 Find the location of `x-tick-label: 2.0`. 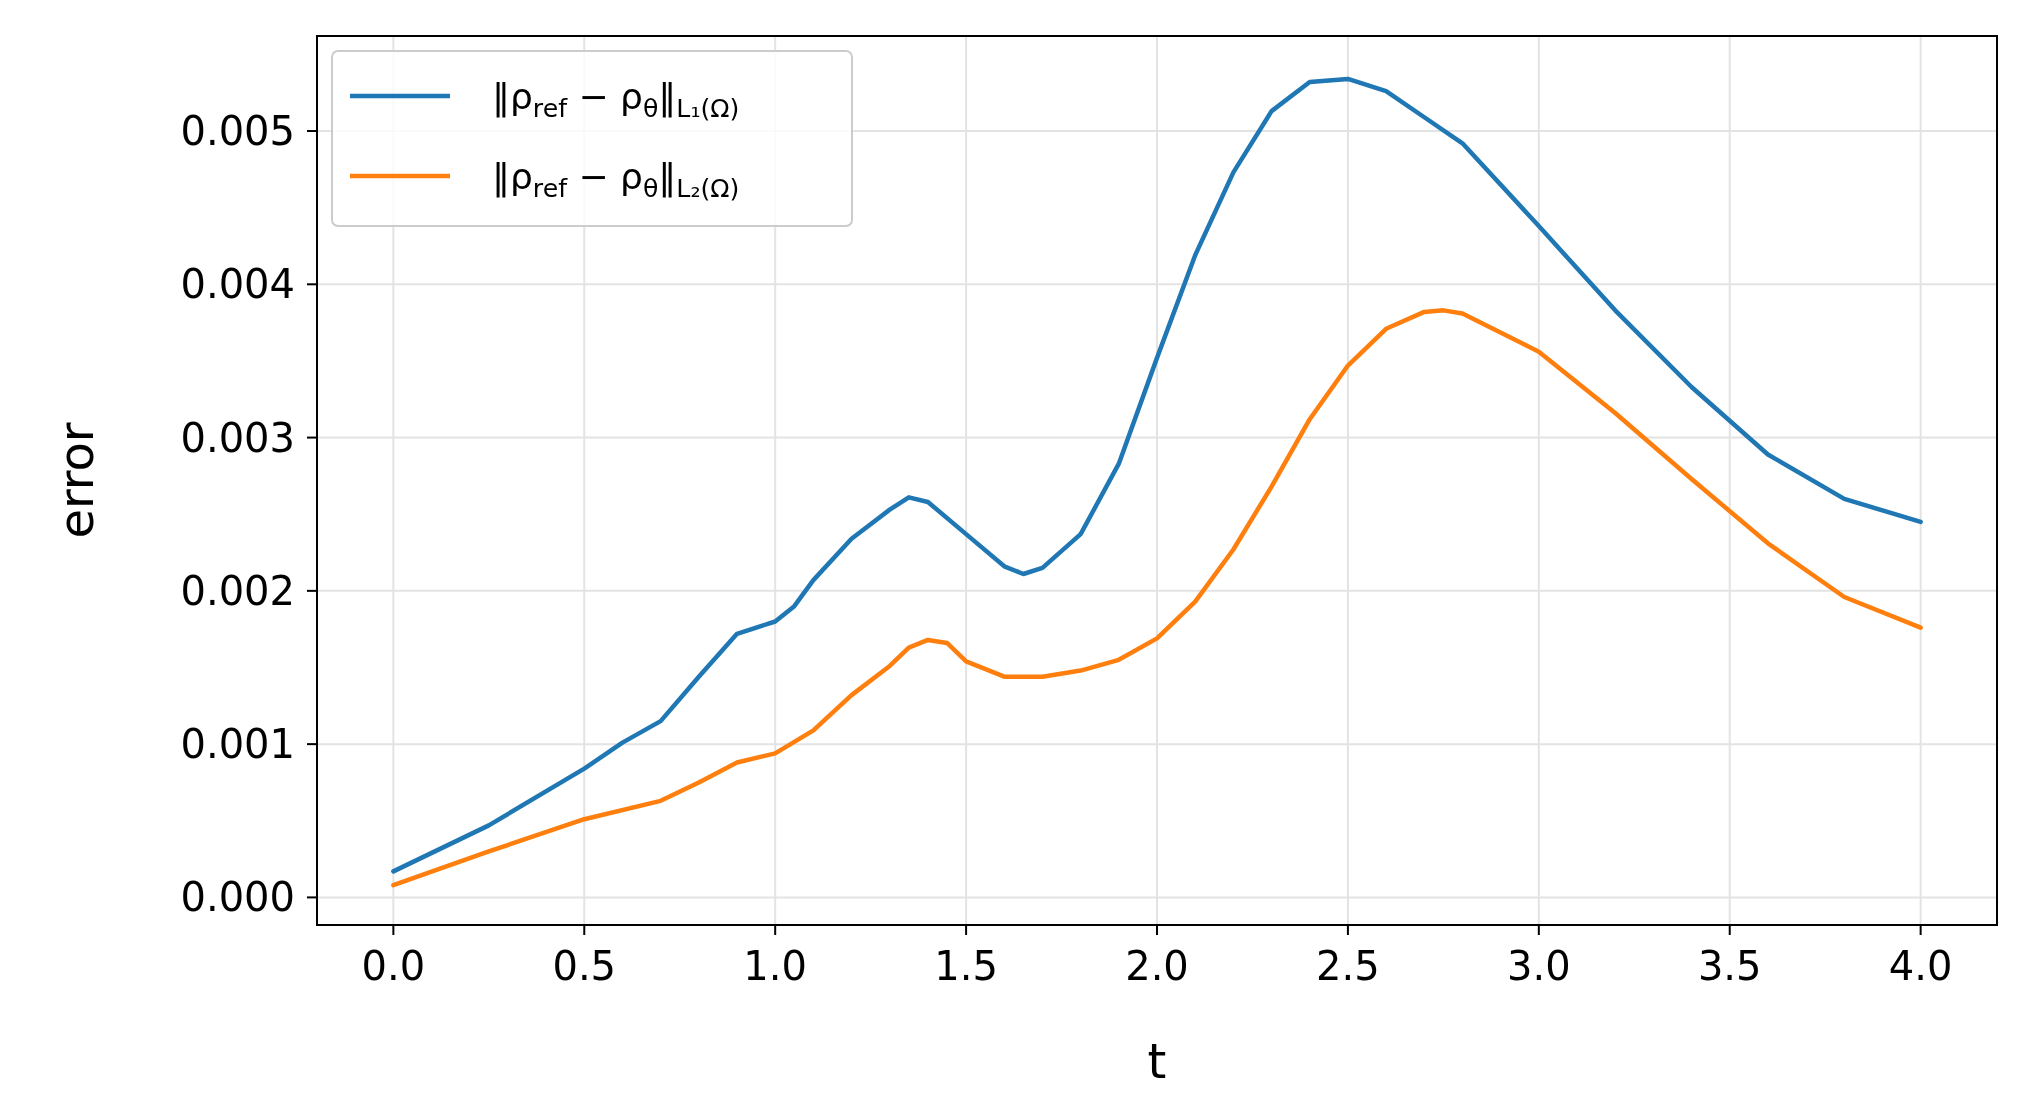

x-tick-label: 2.0 is located at coordinates (1157, 966).